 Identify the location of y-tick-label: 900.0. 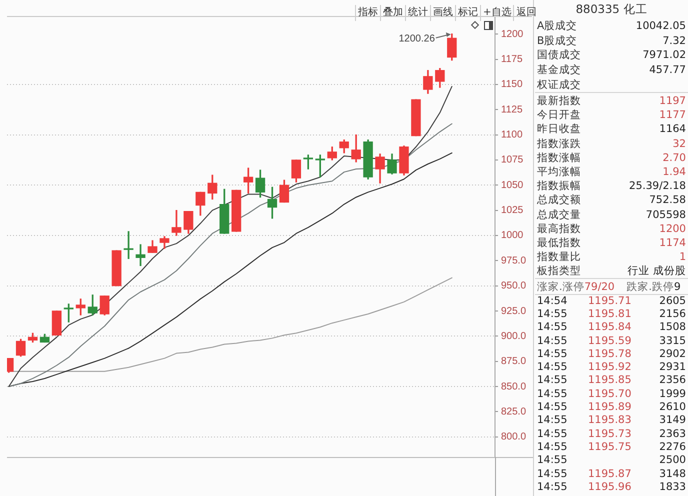
(513, 336).